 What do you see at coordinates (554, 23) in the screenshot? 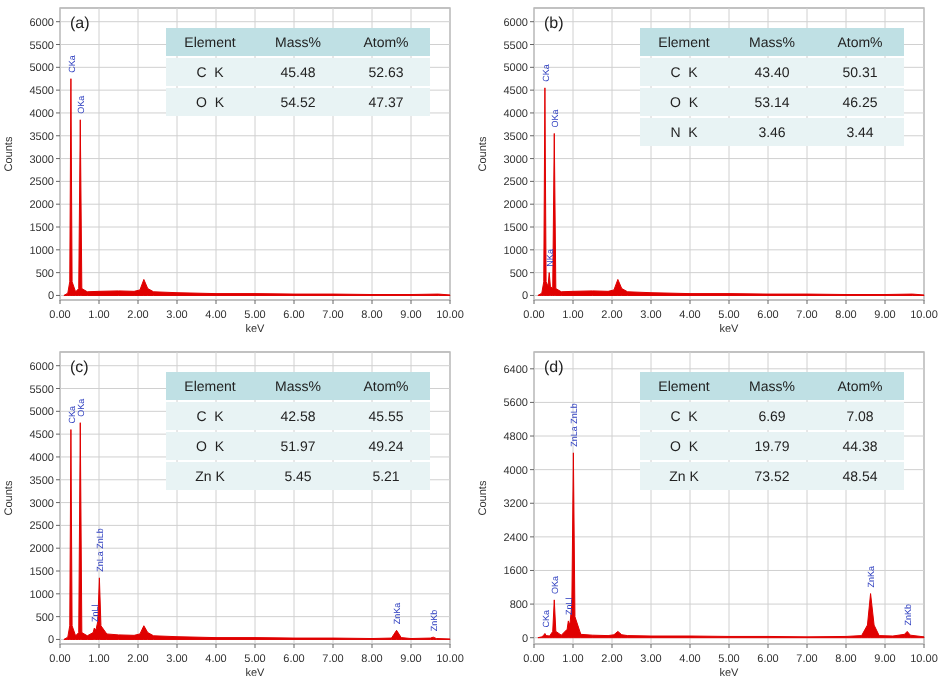
I see `chart-title: (b)` at bounding box center [554, 23].